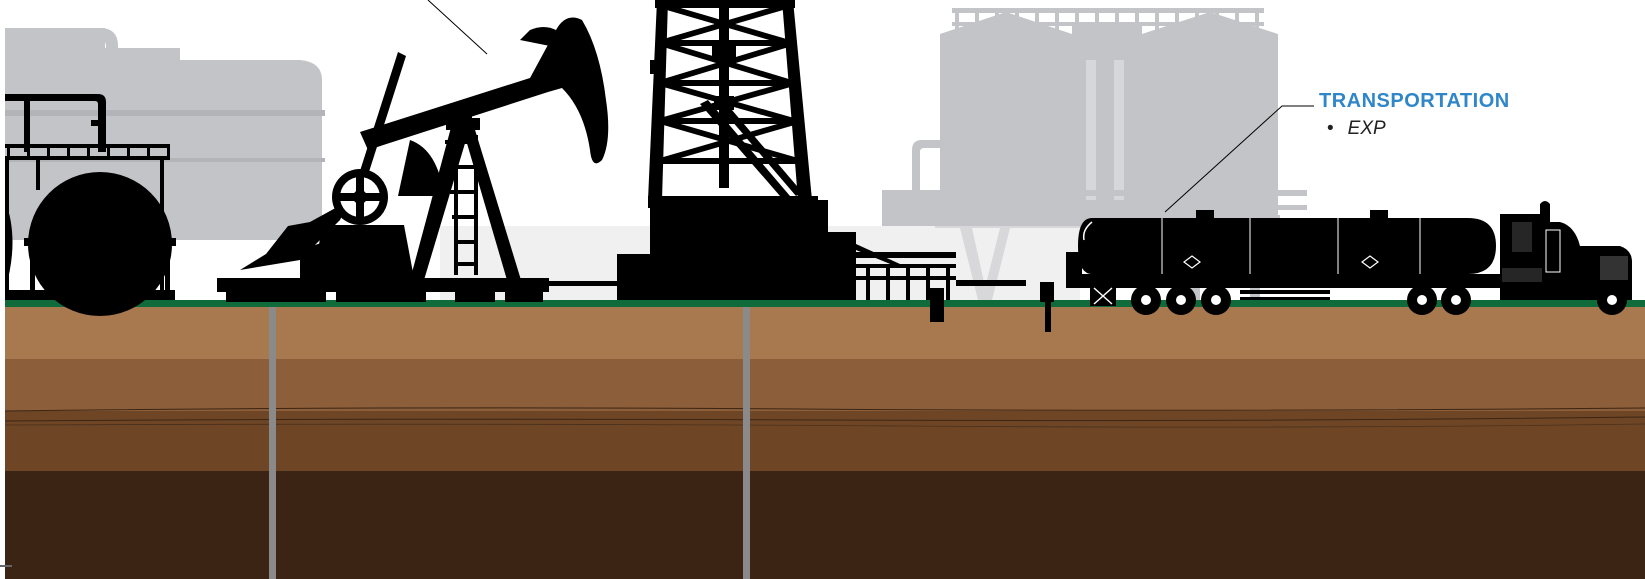  What do you see at coordinates (90, 205) in the screenshot?
I see `storage-tank-icon` at bounding box center [90, 205].